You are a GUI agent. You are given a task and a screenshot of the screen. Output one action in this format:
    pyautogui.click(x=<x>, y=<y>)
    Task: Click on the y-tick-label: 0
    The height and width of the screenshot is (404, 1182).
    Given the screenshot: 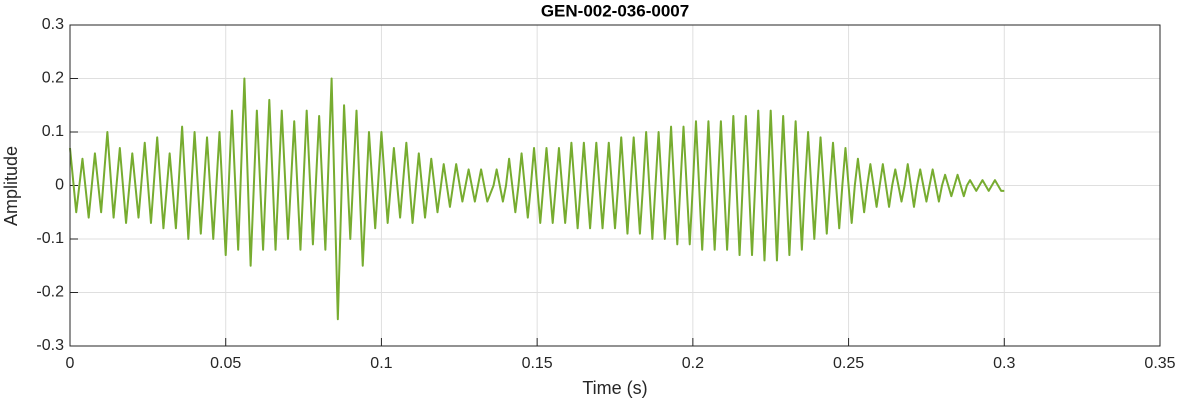 What is the action you would take?
    pyautogui.click(x=59, y=185)
    